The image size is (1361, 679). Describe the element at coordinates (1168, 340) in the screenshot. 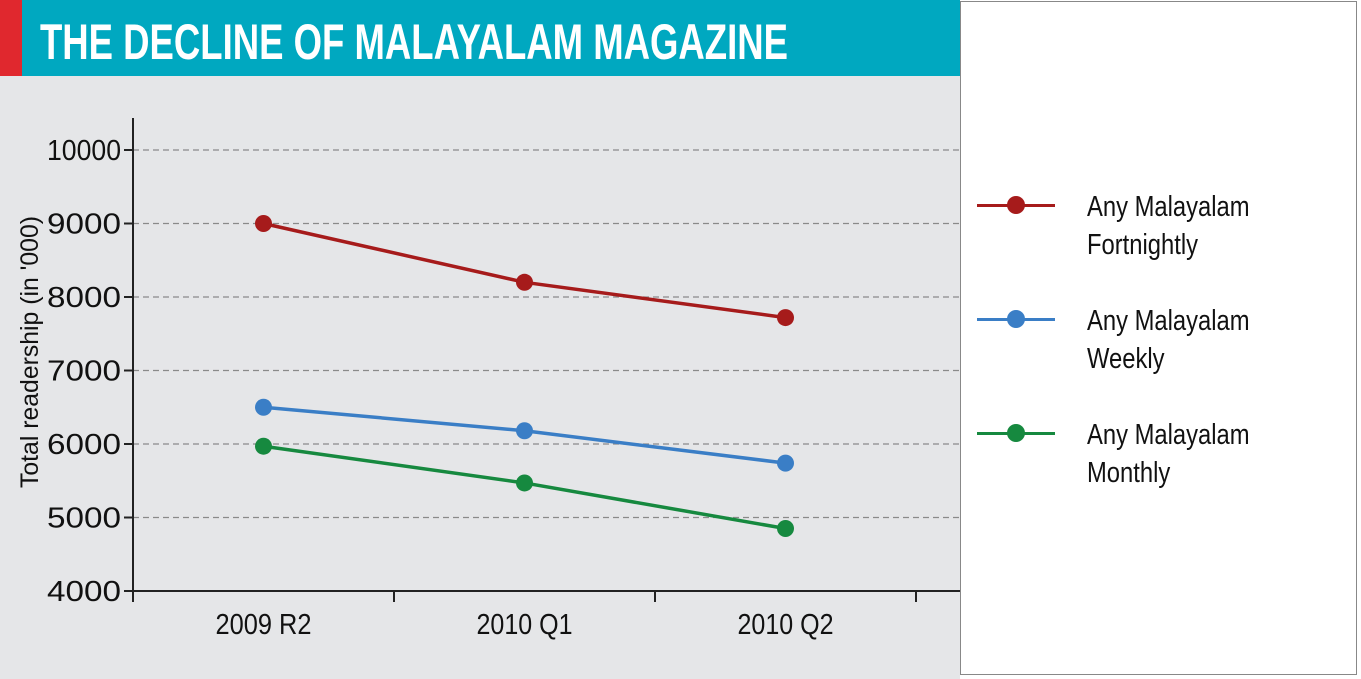

I see `legend-label: Any Malayalam Weekly` at that location.